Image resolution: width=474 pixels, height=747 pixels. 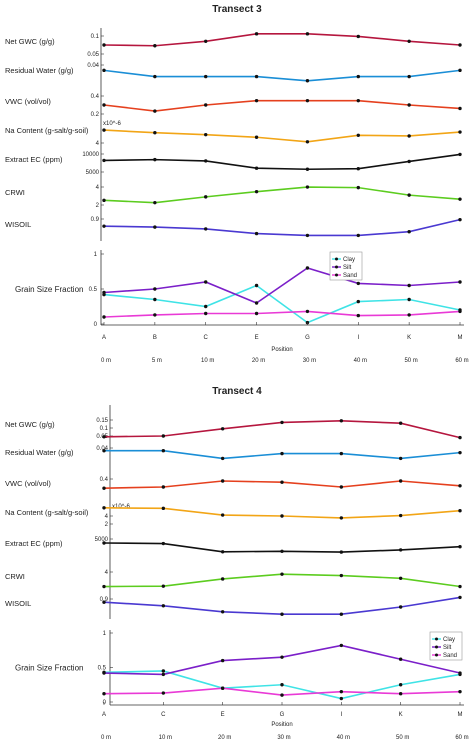 I want to click on tick-label: 5000, so click(x=93, y=173).